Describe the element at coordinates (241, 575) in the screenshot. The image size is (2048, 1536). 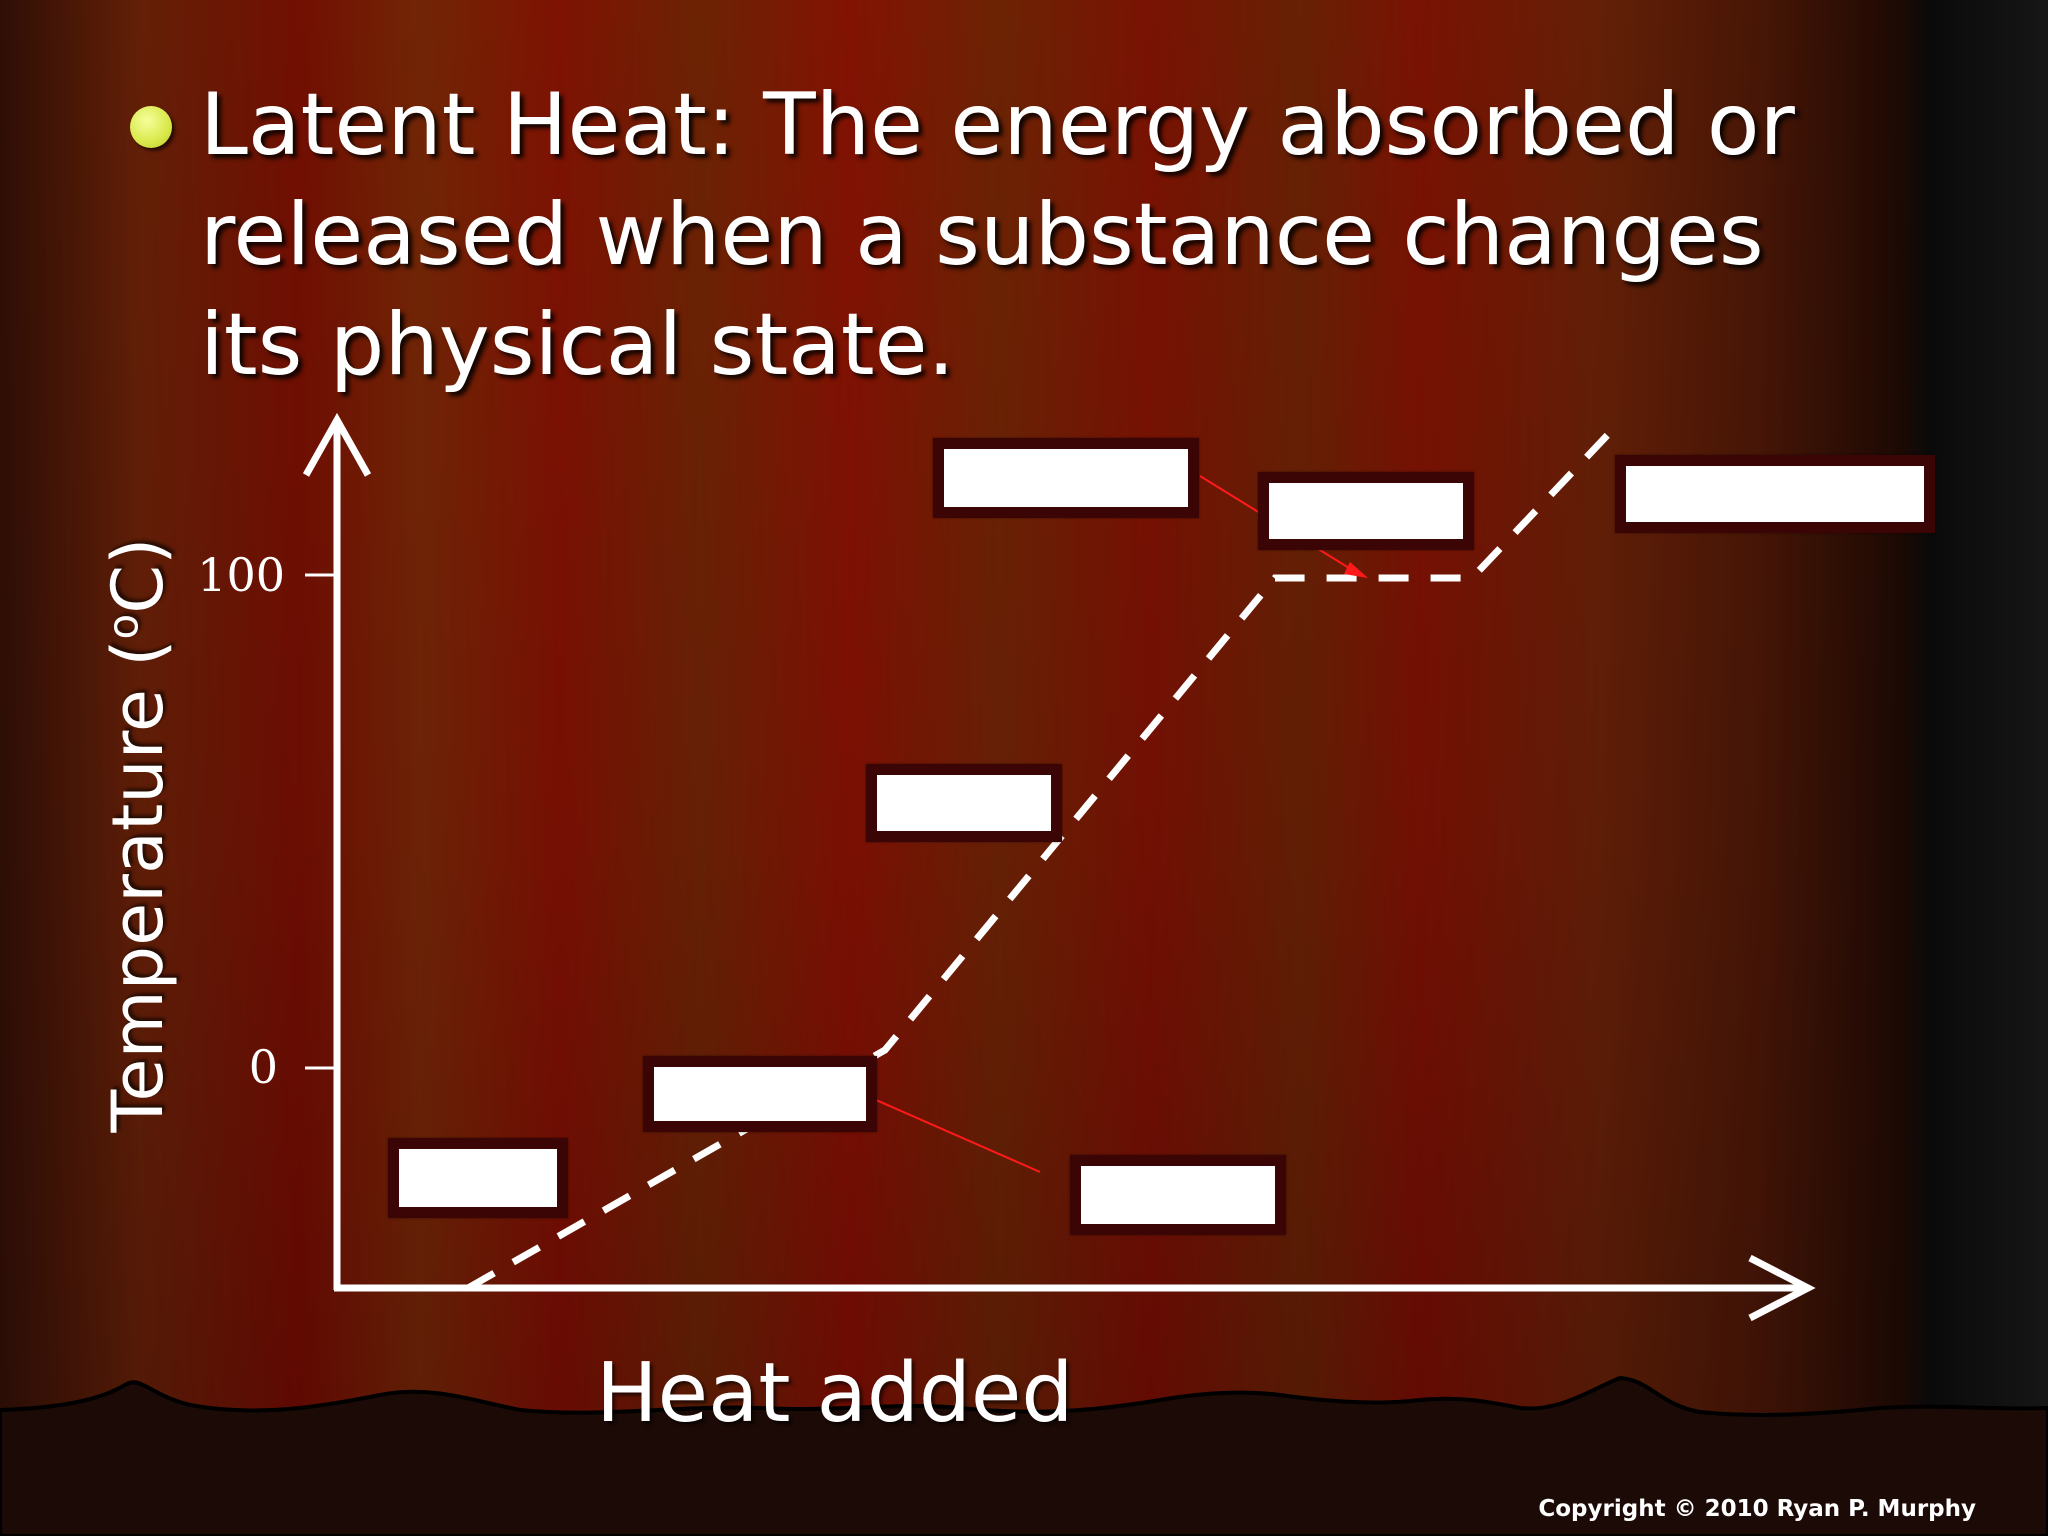
I see `y-tick-label-100: 100` at that location.